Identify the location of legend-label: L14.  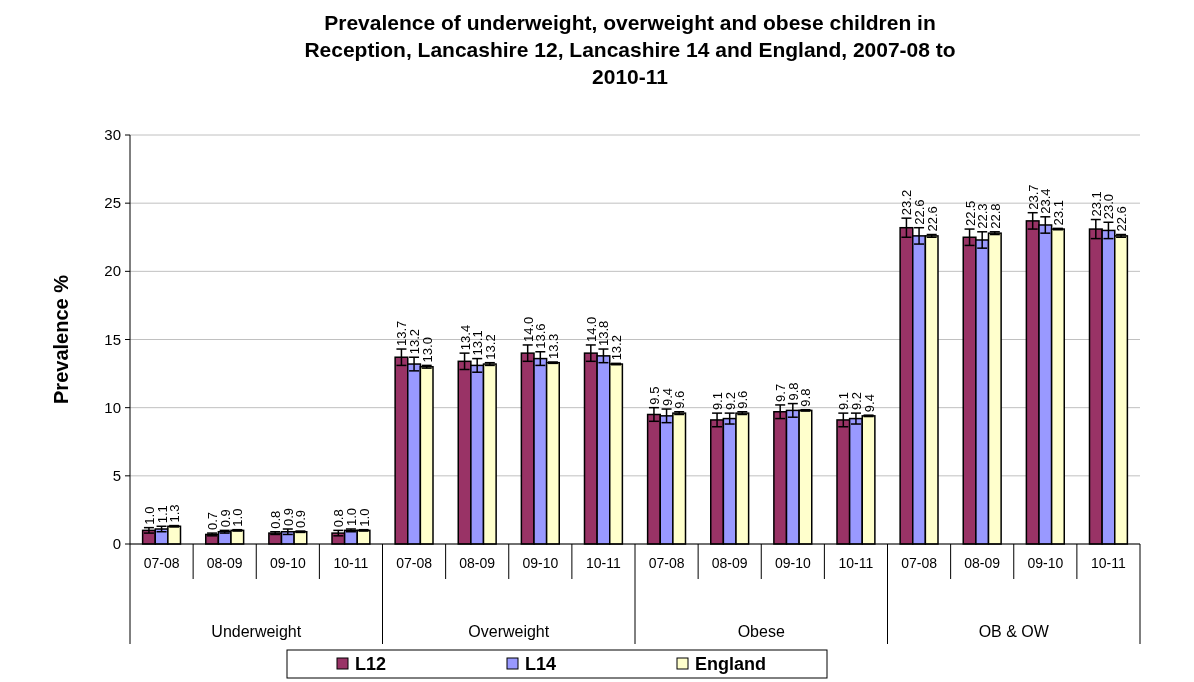
(541, 664).